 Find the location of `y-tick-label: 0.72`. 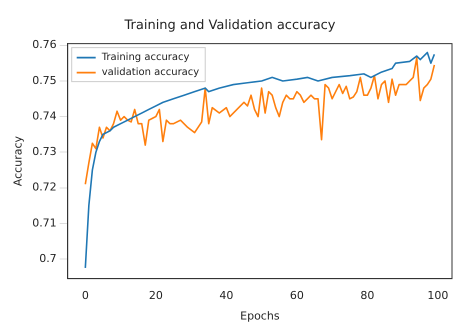

y-tick-label: 0.72 is located at coordinates (44, 187).